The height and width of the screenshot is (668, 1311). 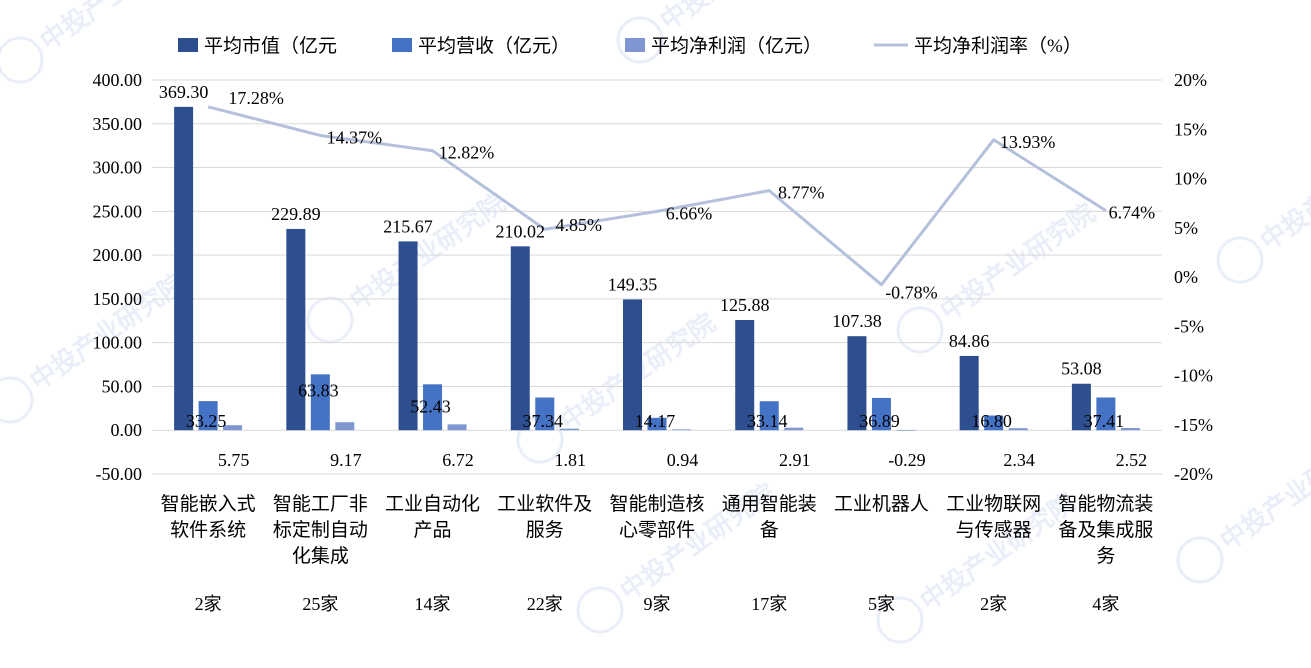 What do you see at coordinates (433, 604) in the screenshot?
I see `company-count-label: 14家` at bounding box center [433, 604].